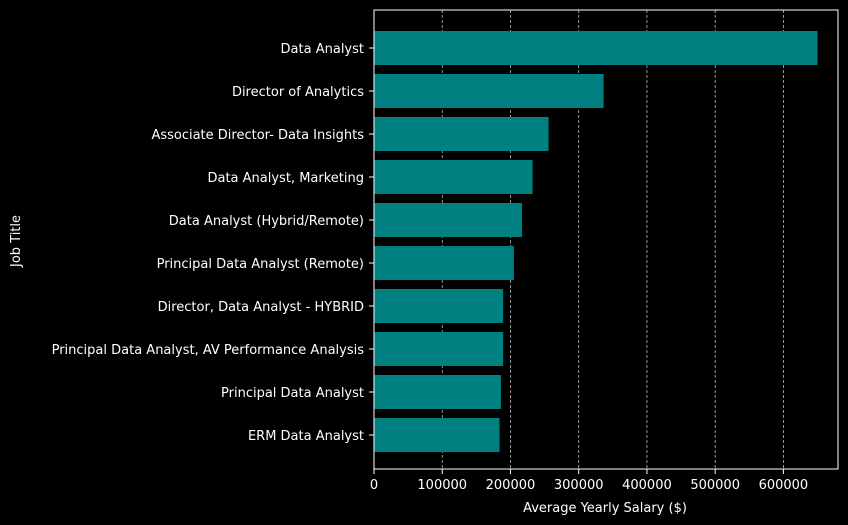  What do you see at coordinates (442, 485) in the screenshot?
I see `x-tick-label: 100000` at bounding box center [442, 485].